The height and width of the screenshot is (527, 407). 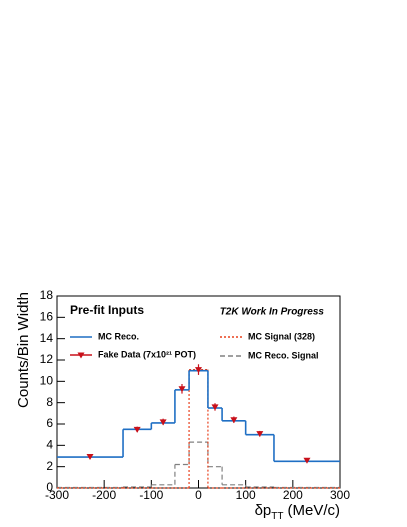 I want to click on x-axis-label: δpTT (MeV/c), so click(x=297, y=512).